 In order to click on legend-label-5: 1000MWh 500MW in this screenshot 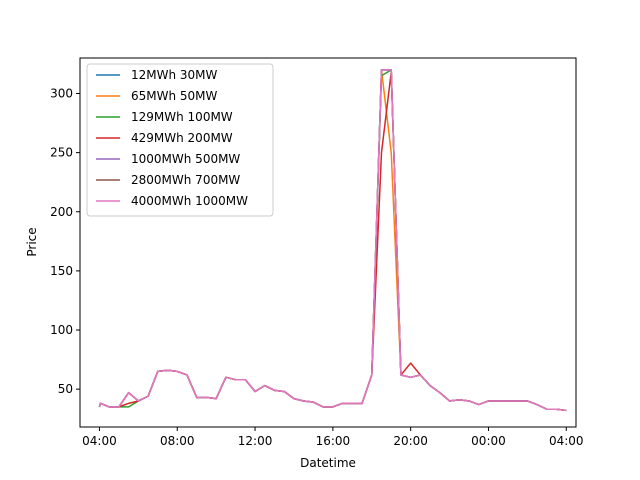, I will do `click(185, 159)`.